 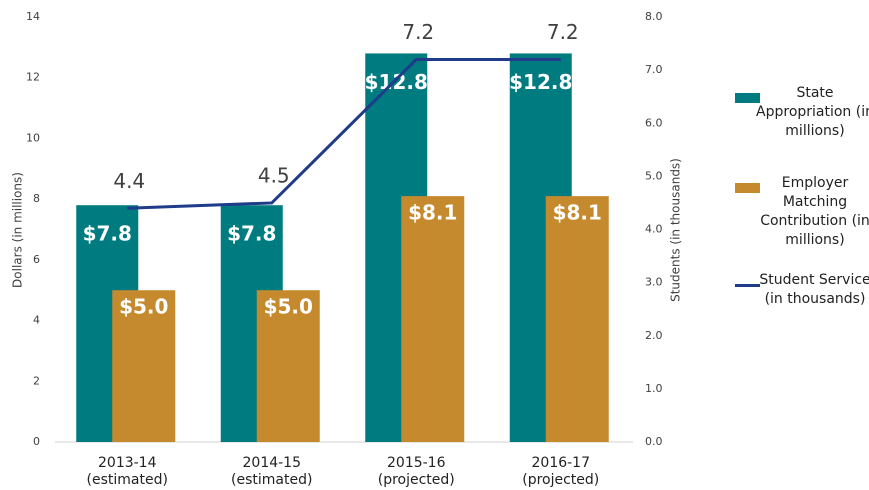 What do you see at coordinates (654, 388) in the screenshot?
I see `y2-tick-label: 1.0` at bounding box center [654, 388].